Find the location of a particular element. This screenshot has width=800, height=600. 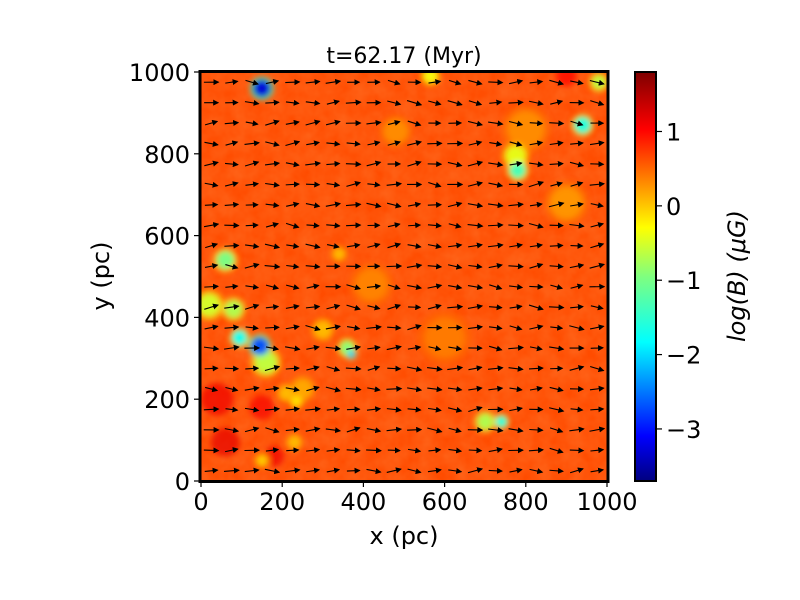

y-tick-label: 600 is located at coordinates (167, 237).